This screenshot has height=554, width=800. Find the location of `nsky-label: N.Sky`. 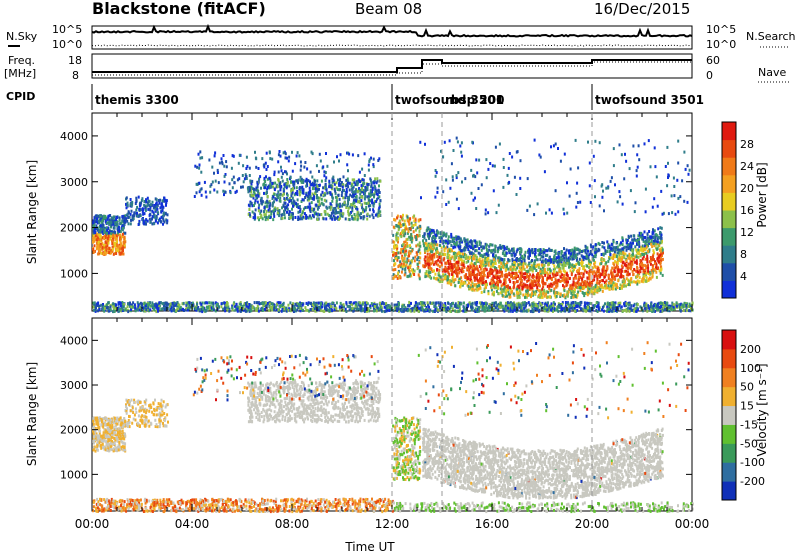

nsky-label: N.Sky is located at coordinates (22, 36).